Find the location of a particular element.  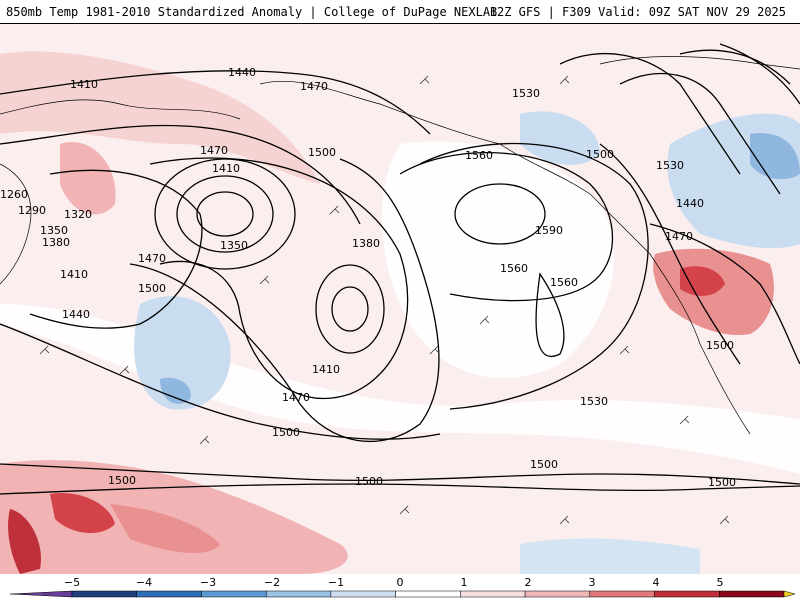

tick-label: −4 is located at coordinates (144, 582).